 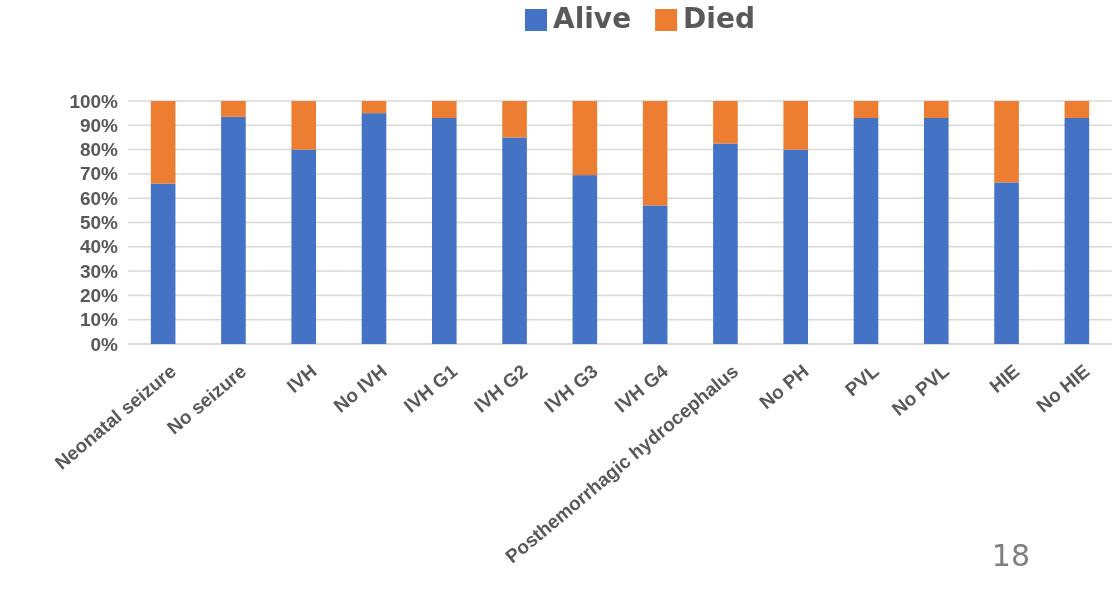 What do you see at coordinates (99, 320) in the screenshot?
I see `y-tick-label: 10%` at bounding box center [99, 320].